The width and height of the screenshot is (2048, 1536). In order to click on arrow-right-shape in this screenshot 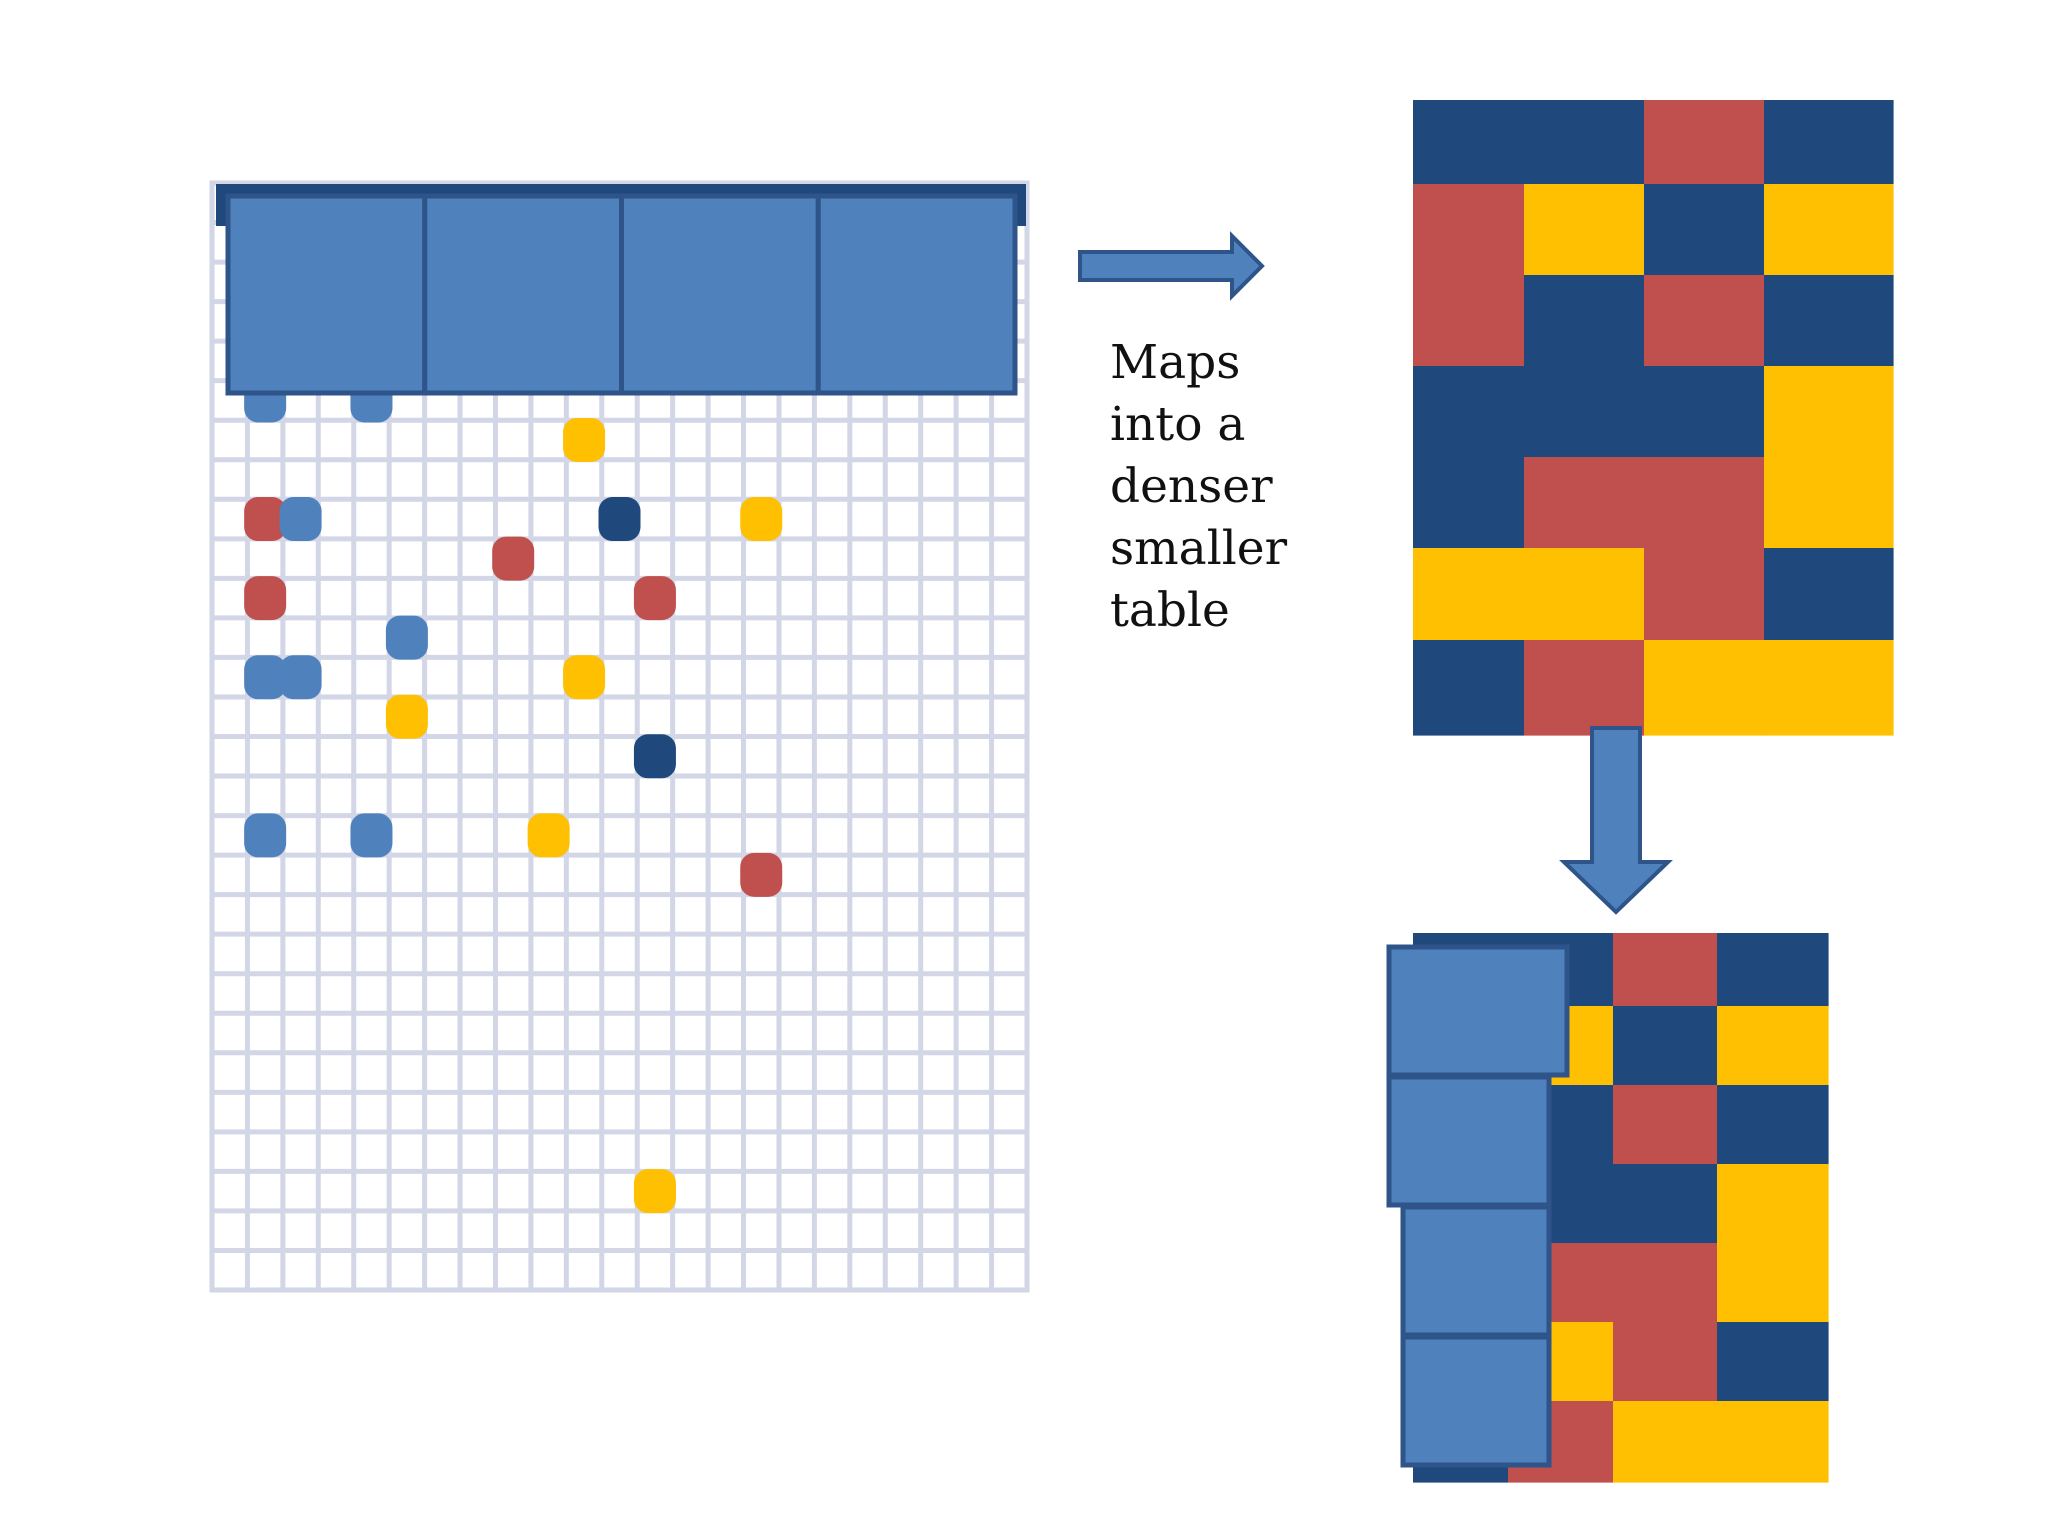, I will do `click(1171, 266)`.